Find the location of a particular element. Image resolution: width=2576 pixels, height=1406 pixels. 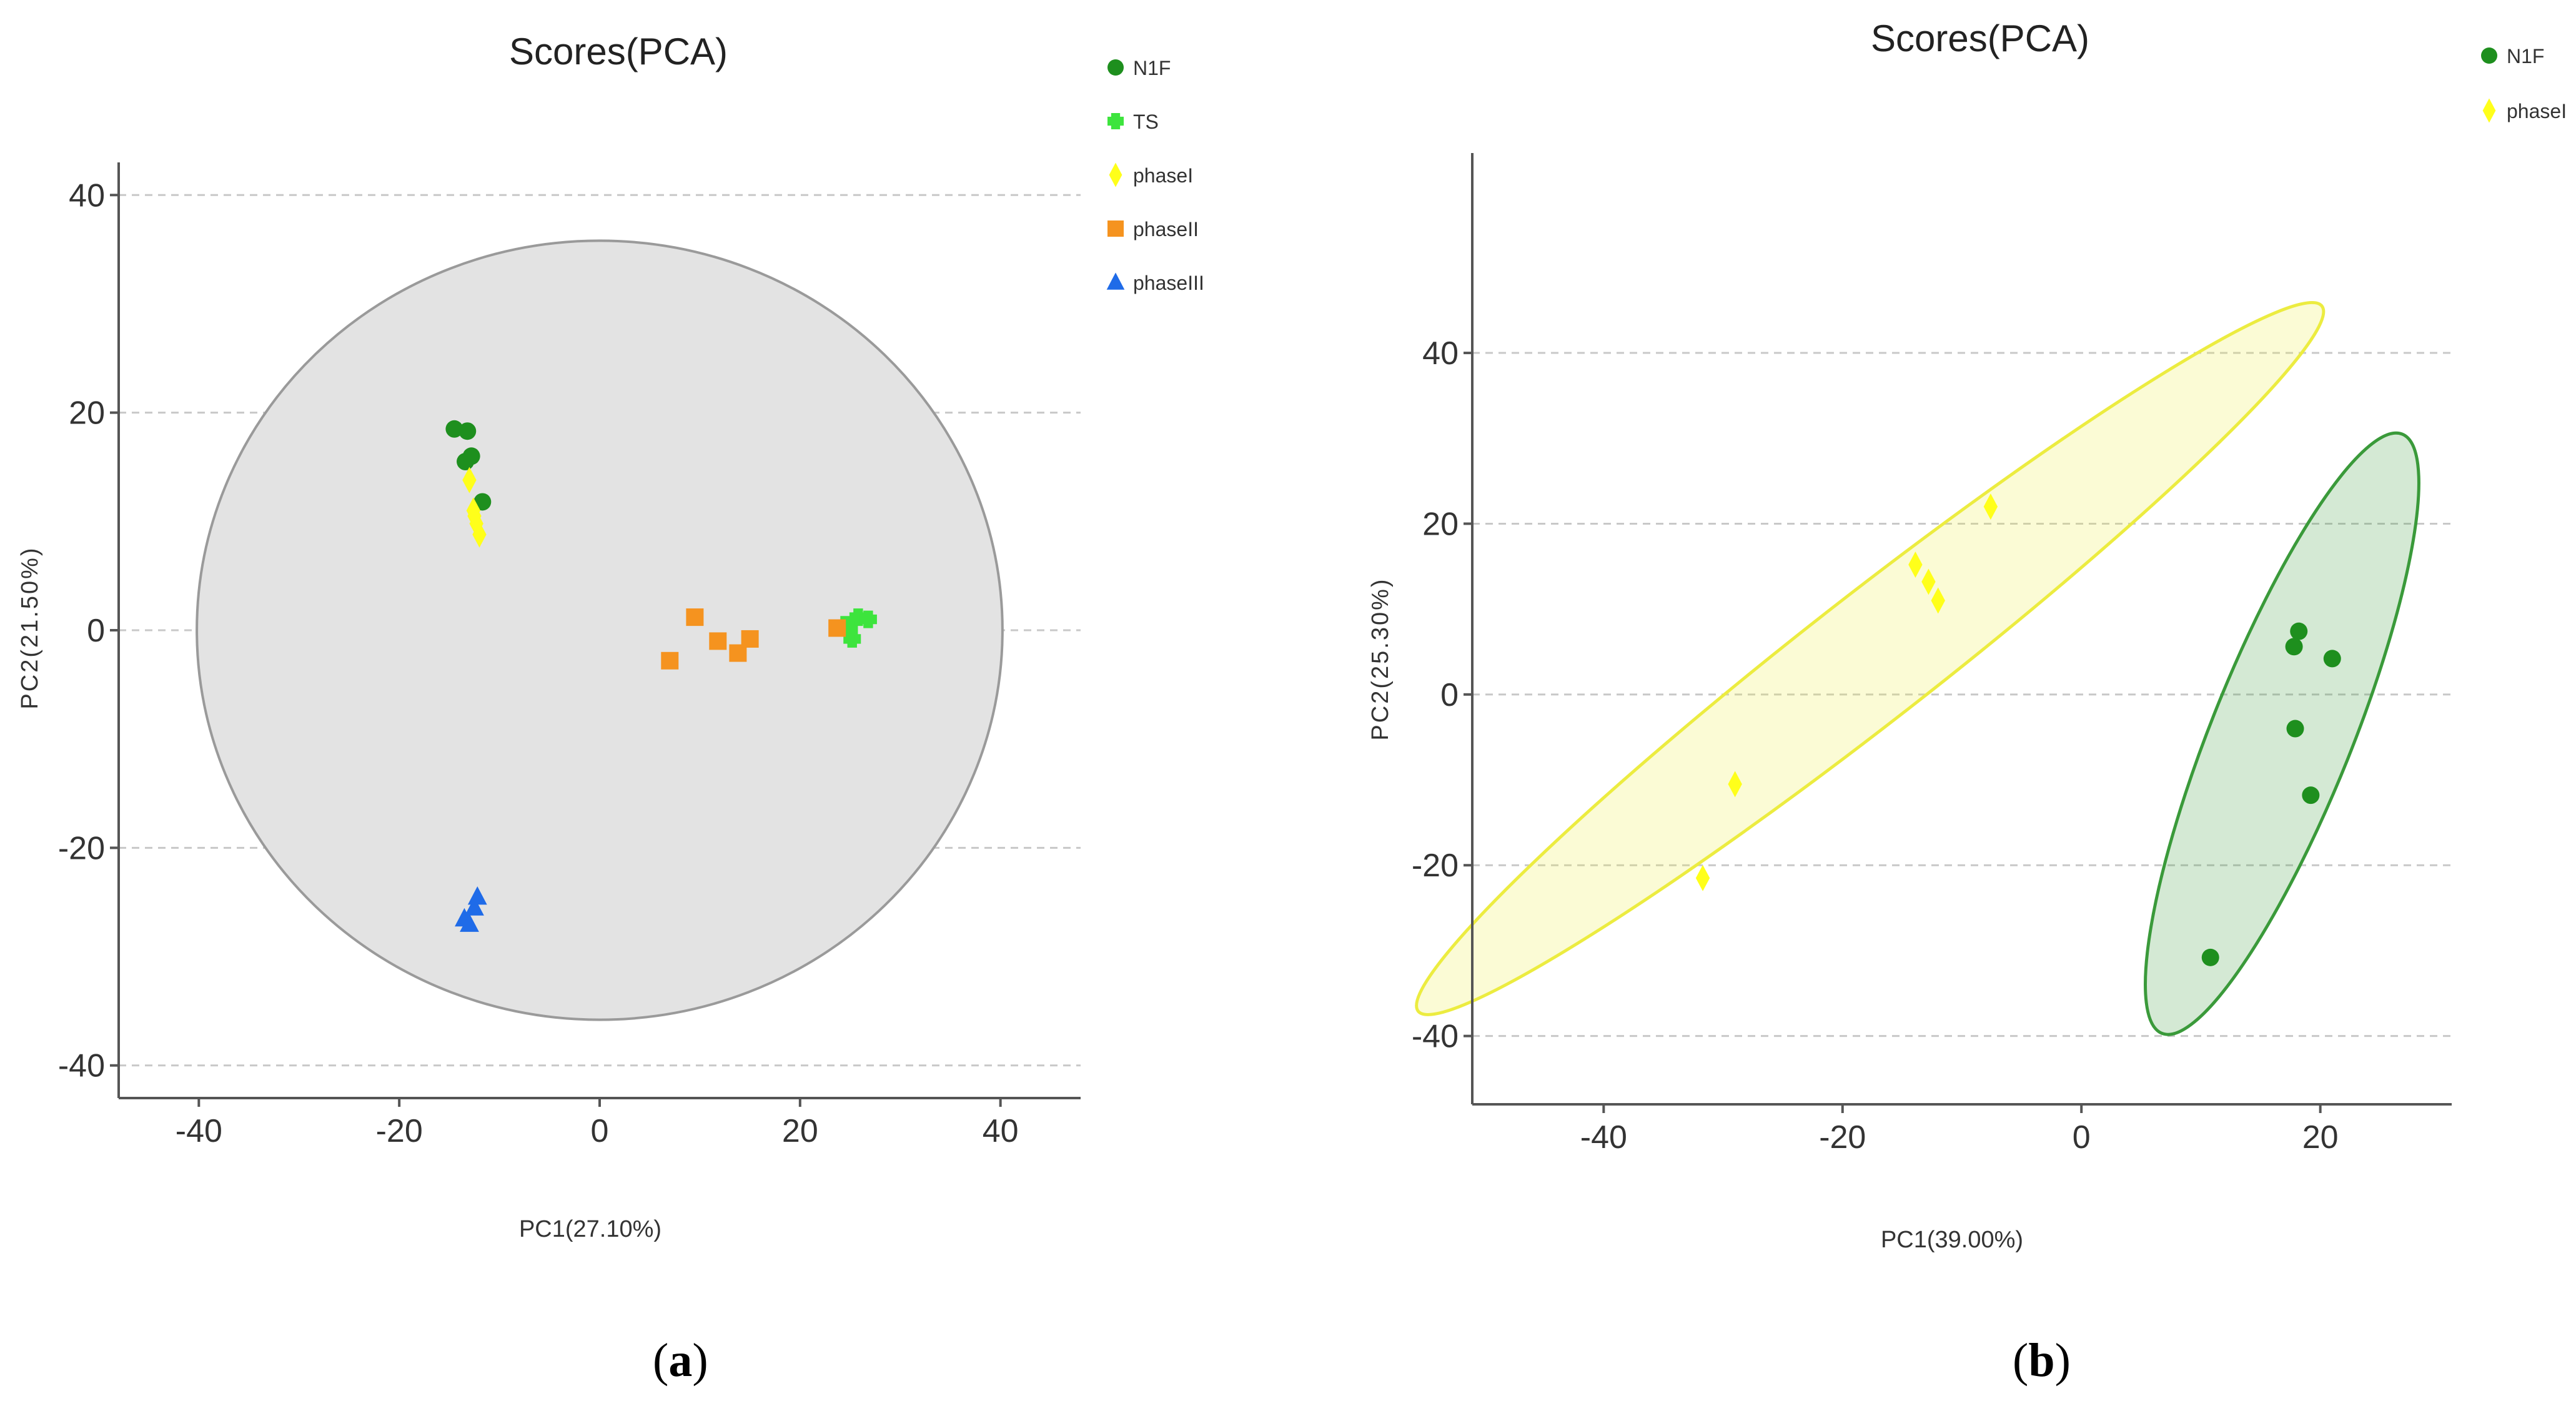

chart-a-y-tick-label: -20 is located at coordinates (81, 848).